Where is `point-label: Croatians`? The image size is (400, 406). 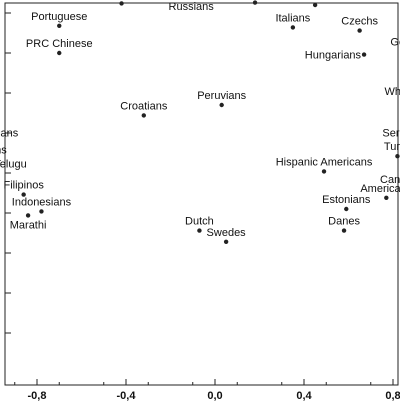
point-label: Croatians is located at coordinates (144, 106).